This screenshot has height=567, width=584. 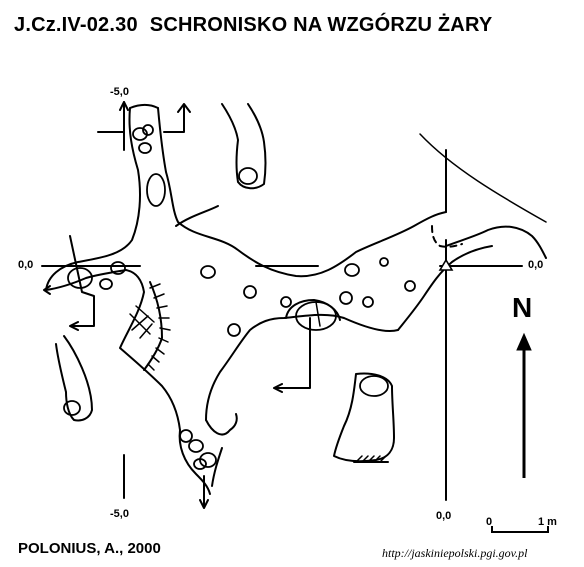 What do you see at coordinates (444, 516) in the screenshot?
I see `grid-label-bottom-x-right: 0,0` at bounding box center [444, 516].